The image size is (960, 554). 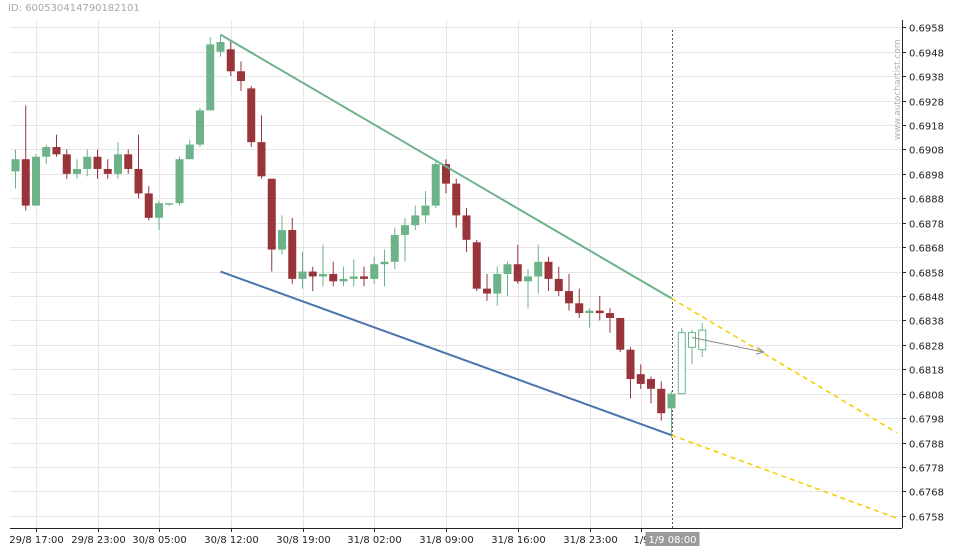 What do you see at coordinates (926, 469) in the screenshot?
I see `y-tick-label: 0.6778` at bounding box center [926, 469].